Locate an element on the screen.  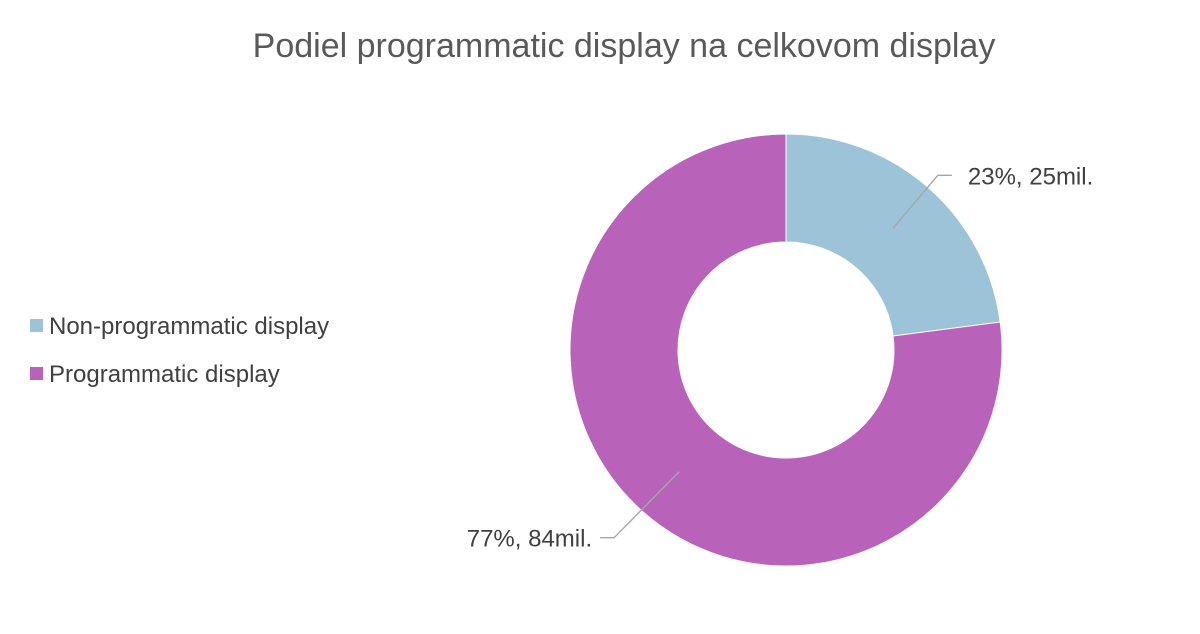
legend-item-non-programmatic: Non-programmatic display is located at coordinates (179, 326).